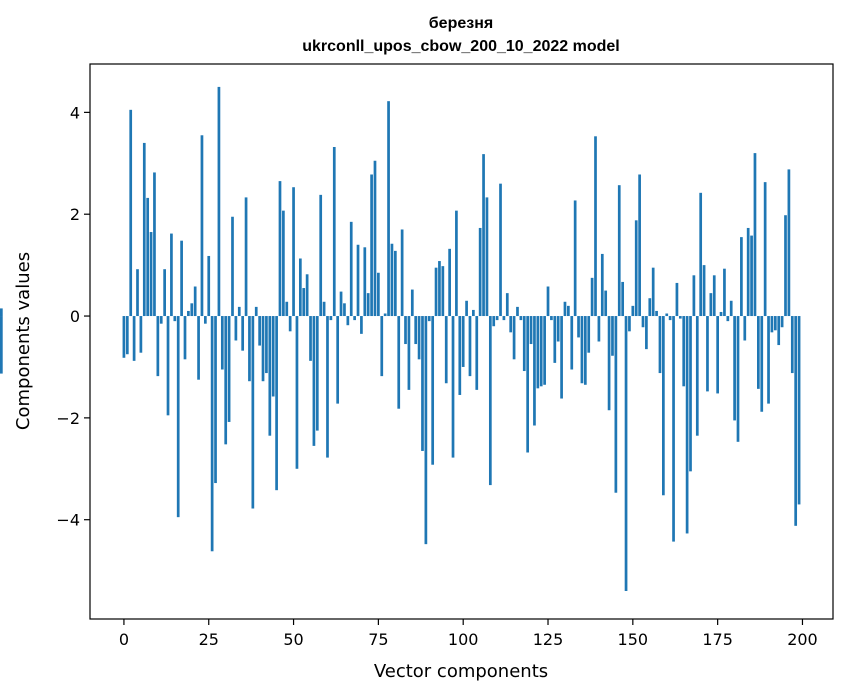 This screenshot has height=696, width=847. Describe the element at coordinates (460, 46) in the screenshot. I see `chart-subtitle: ukrconll_upos_cbow_200_10_2022 model` at that location.